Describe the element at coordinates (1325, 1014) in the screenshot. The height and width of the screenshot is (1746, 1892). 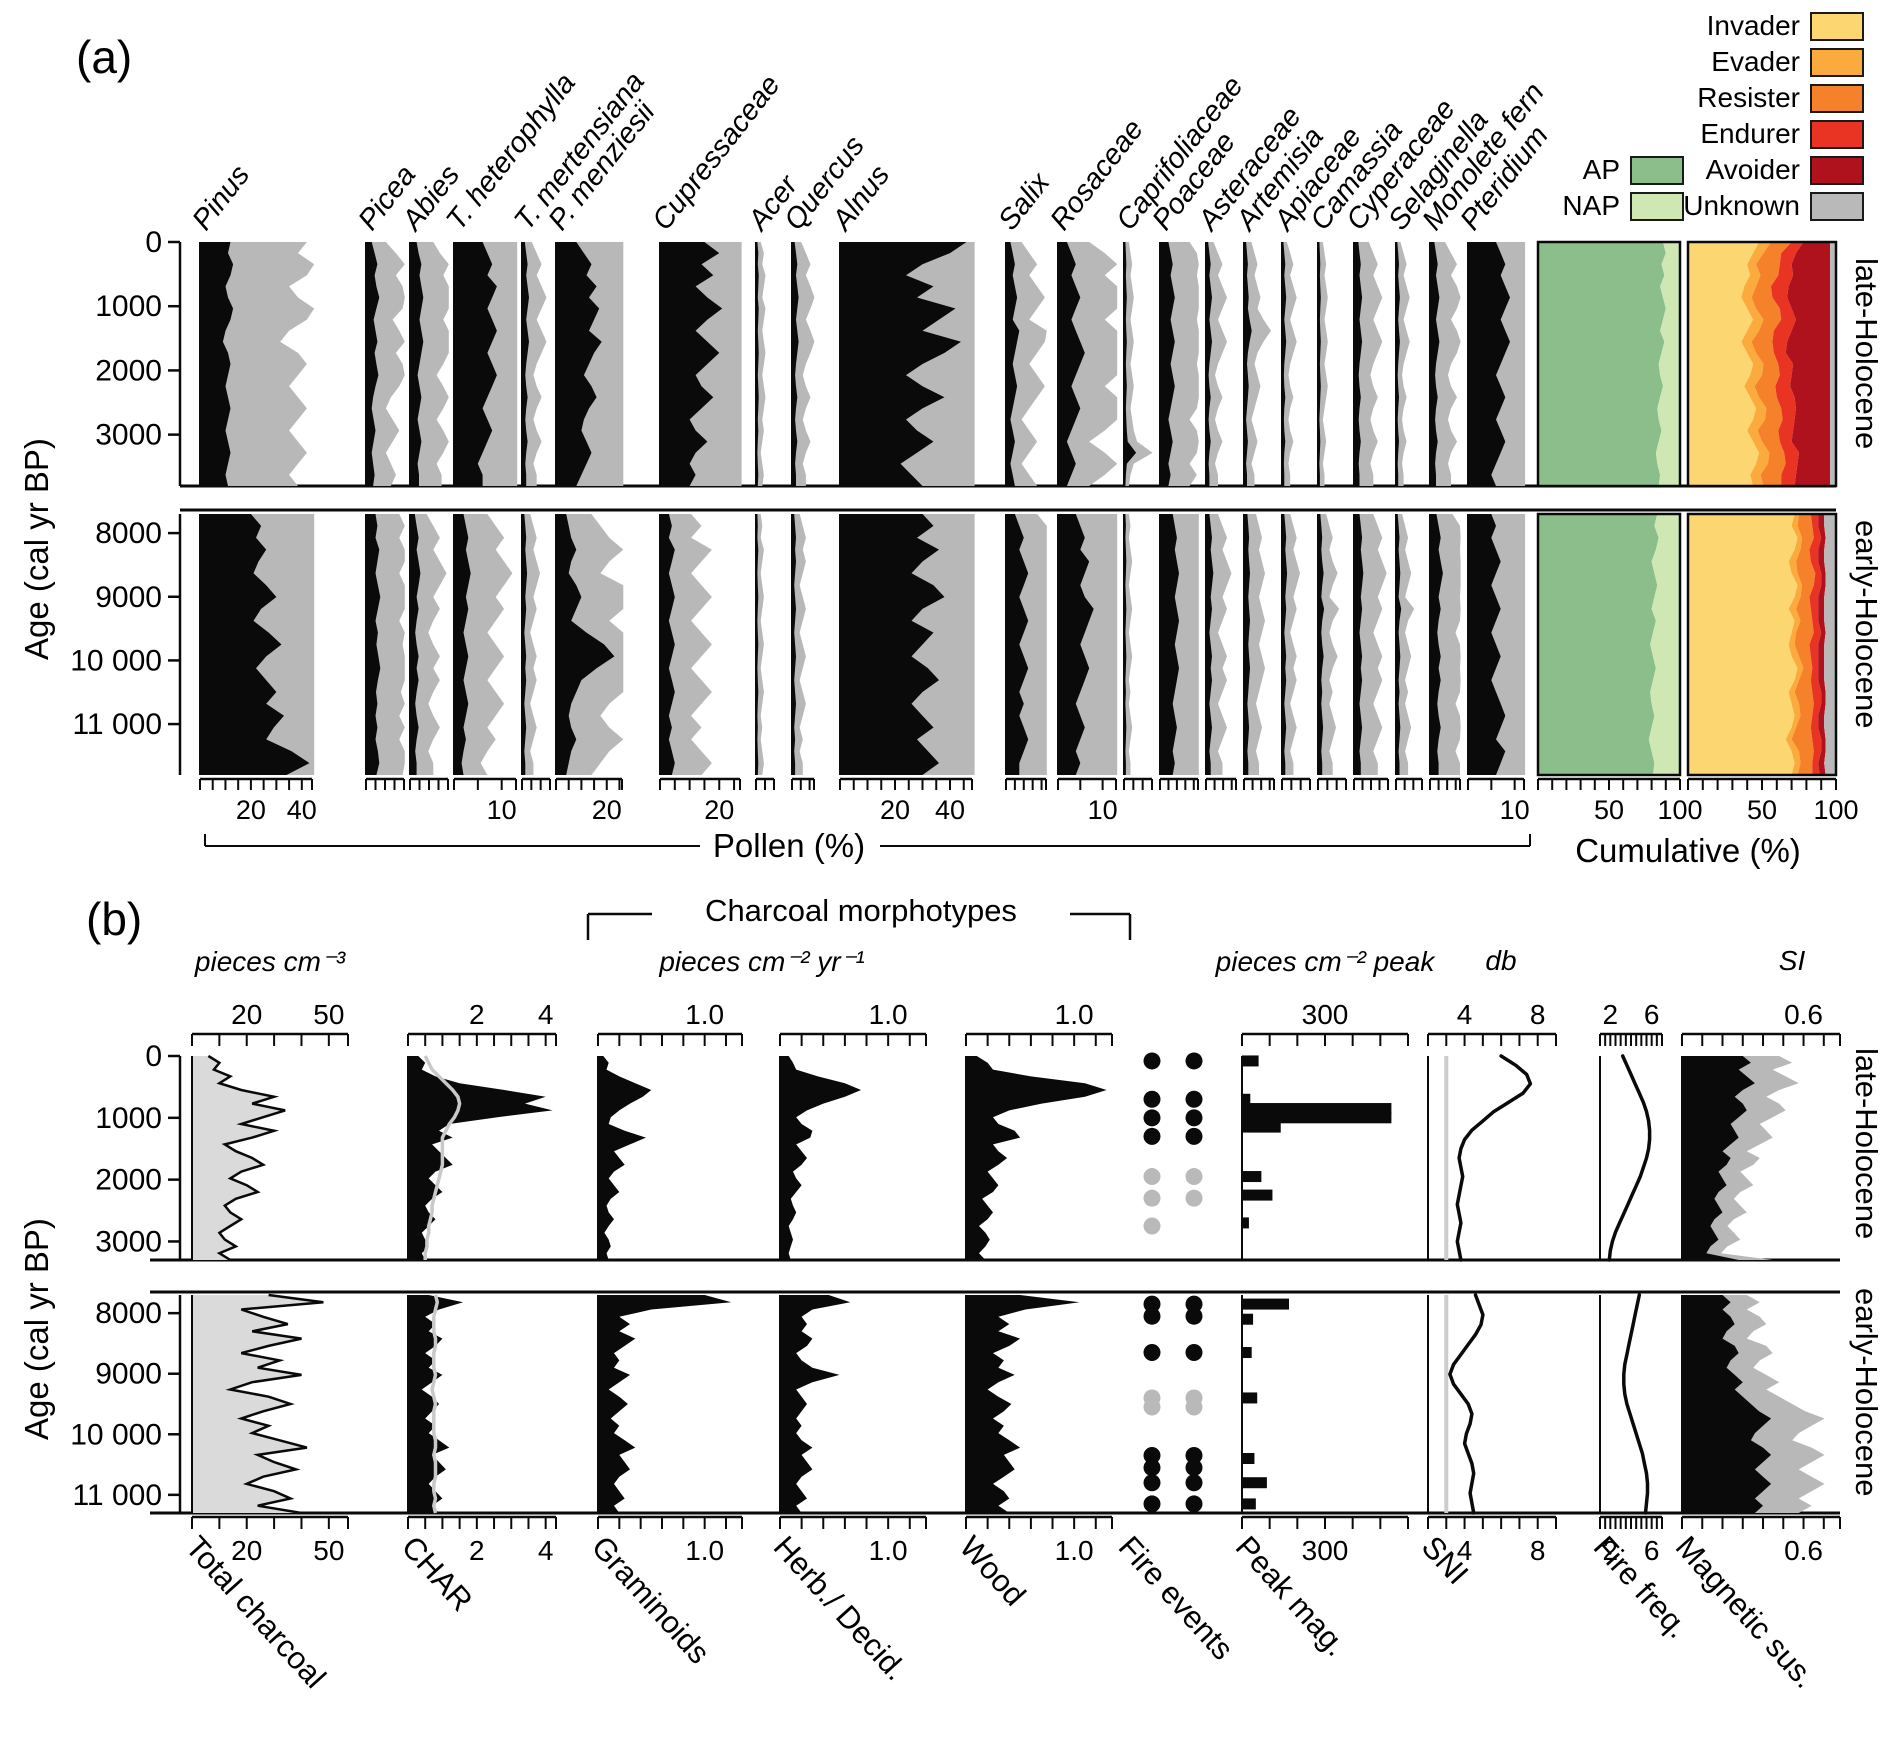
I see `b-top-tick-label: 300` at that location.